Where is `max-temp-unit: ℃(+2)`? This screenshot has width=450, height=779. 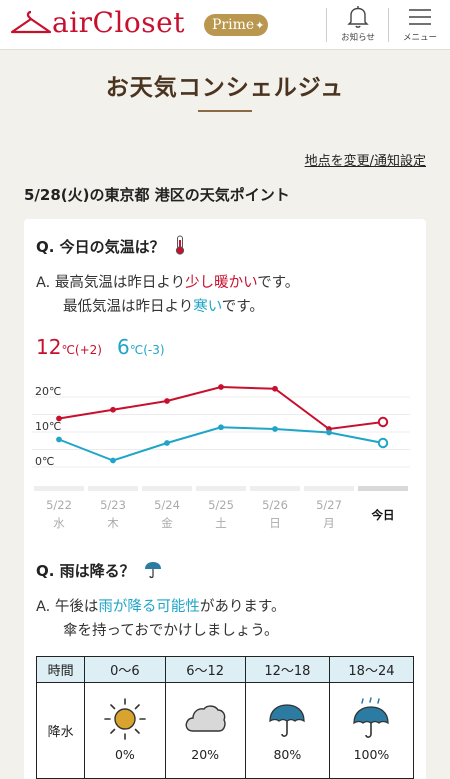
max-temp-unit: ℃(+2) is located at coordinates (81, 350).